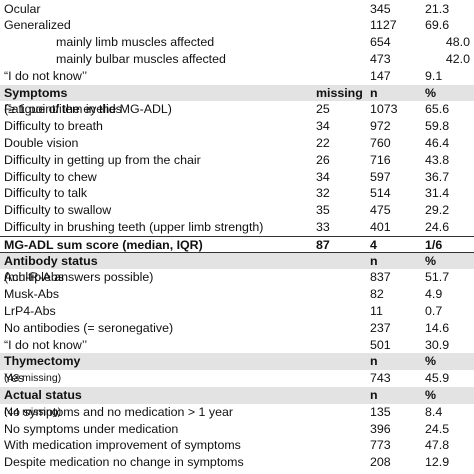  I want to click on table-row: Ach-R-Abs 837 51.7, so click(237, 277).